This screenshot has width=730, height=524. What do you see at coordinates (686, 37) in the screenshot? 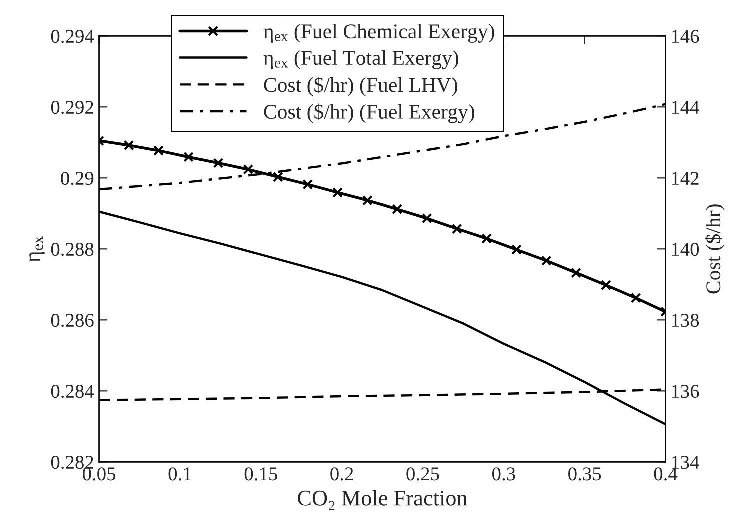
I see `y2-tick-label: 146` at bounding box center [686, 37].